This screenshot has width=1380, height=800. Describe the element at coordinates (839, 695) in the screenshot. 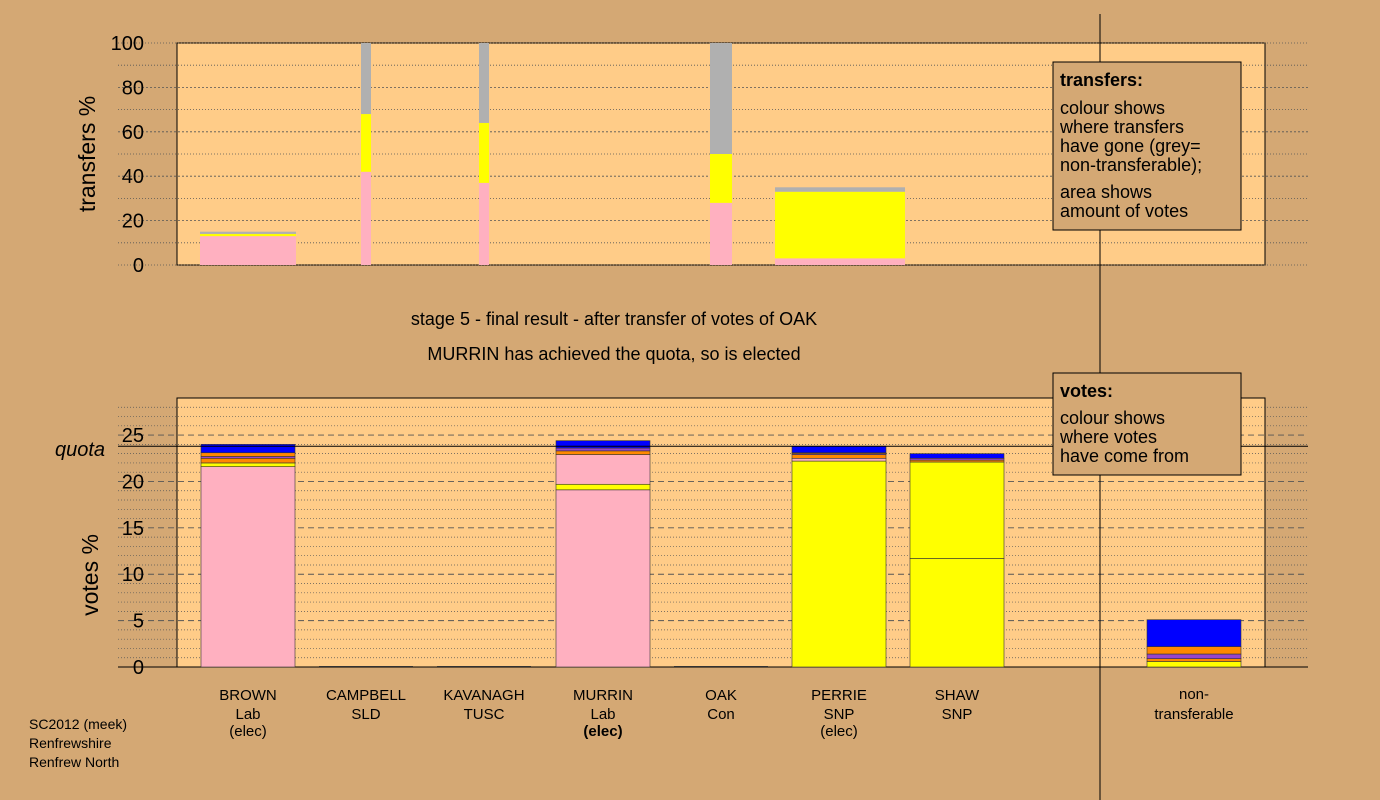

I see `candidate-name: PERRIE` at that location.